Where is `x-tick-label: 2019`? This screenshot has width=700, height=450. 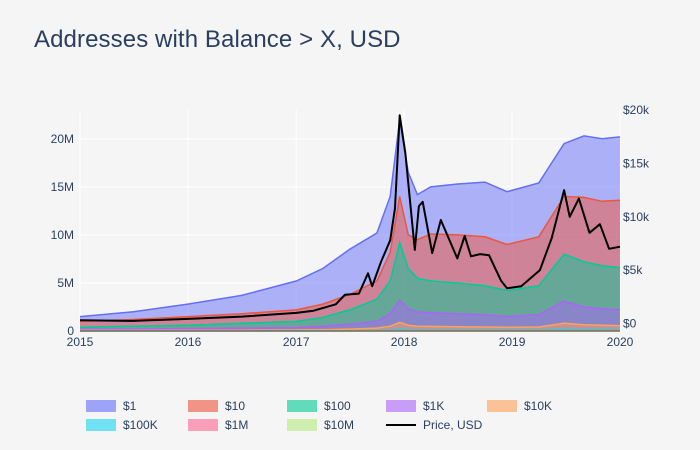
x-tick-label: 2019 is located at coordinates (512, 342).